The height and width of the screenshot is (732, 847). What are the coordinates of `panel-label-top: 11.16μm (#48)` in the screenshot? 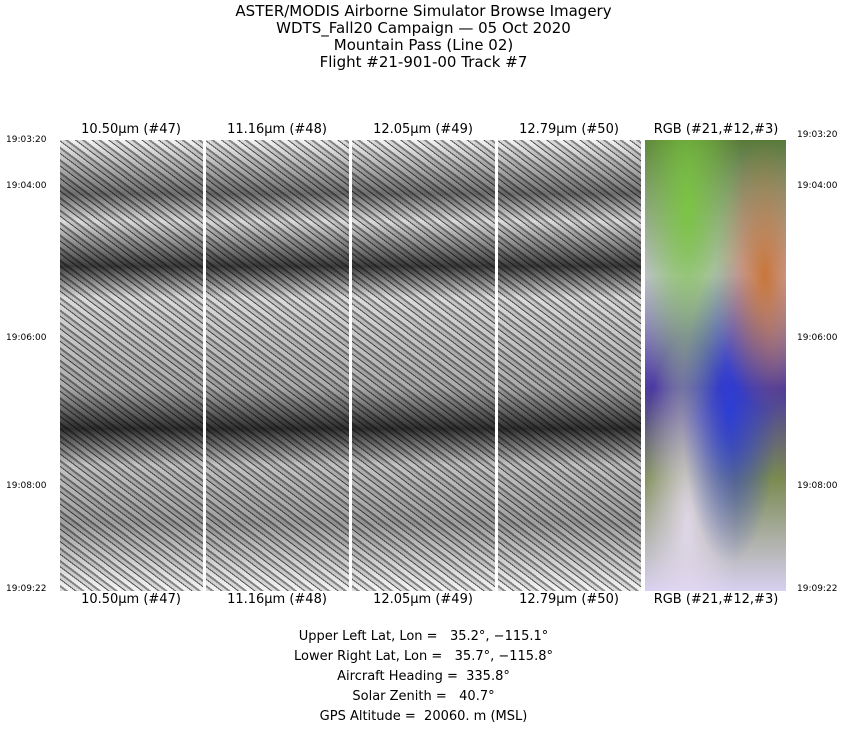 It's located at (277, 129).